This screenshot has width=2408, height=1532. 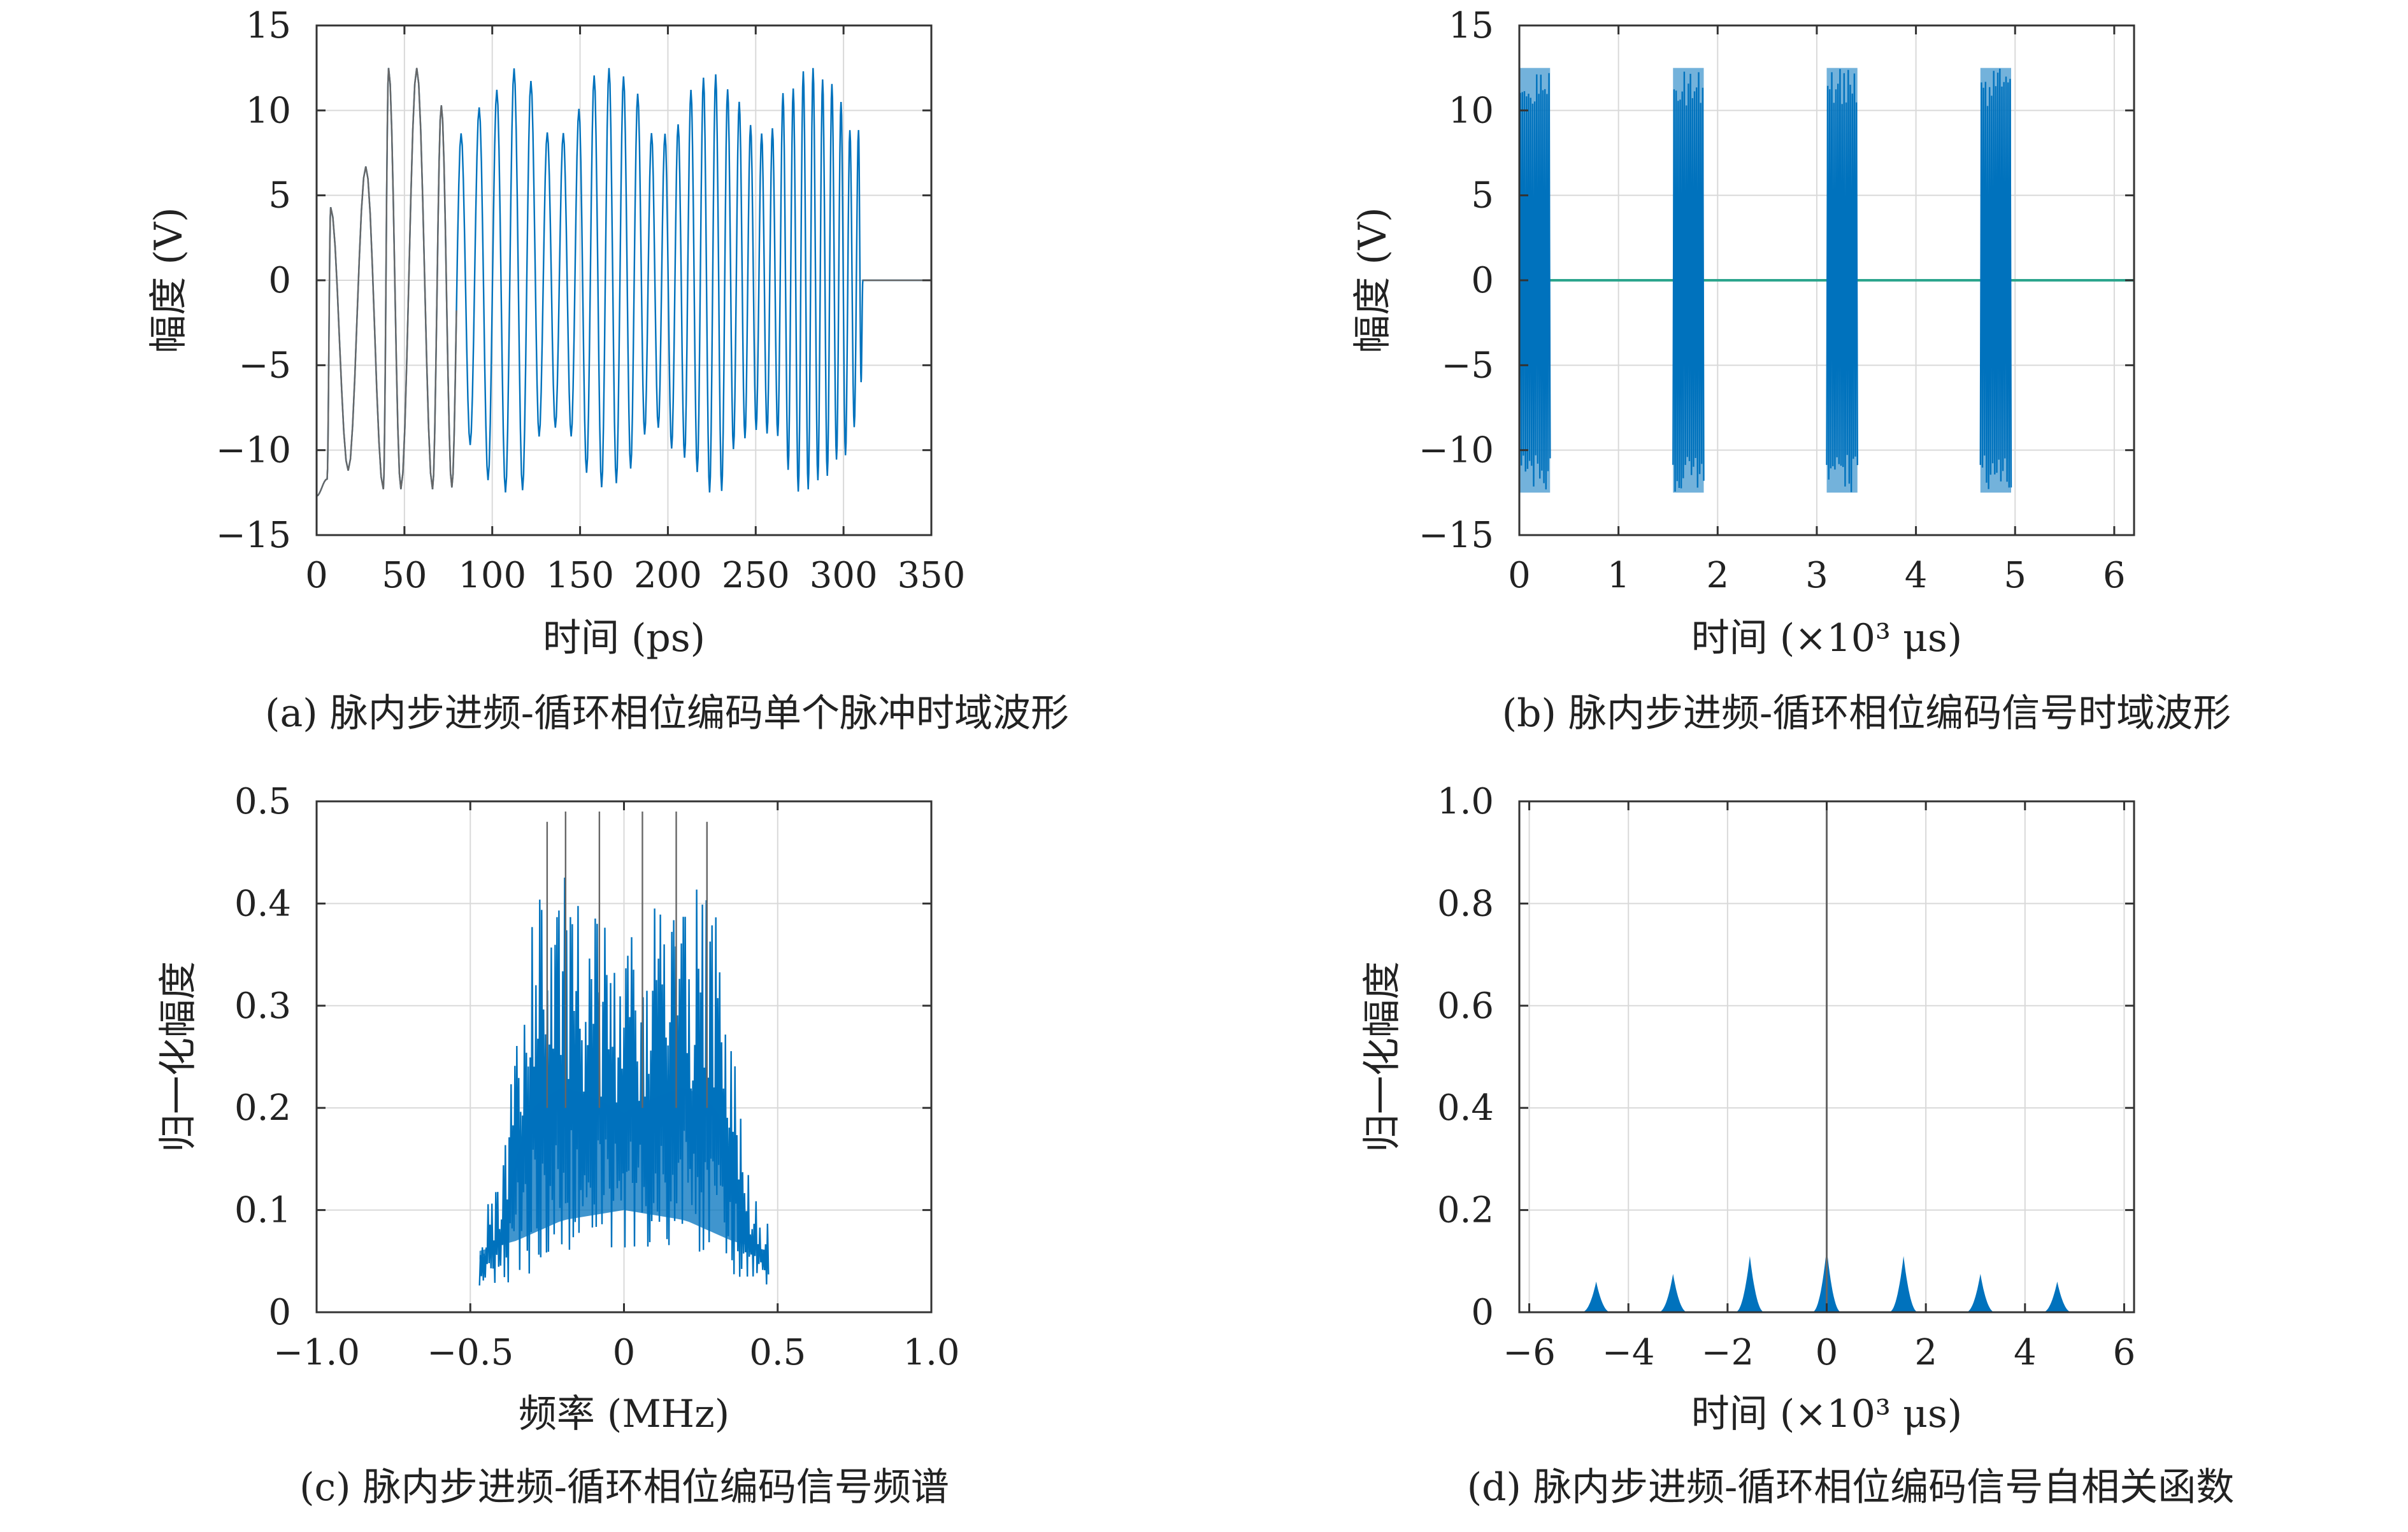 I want to click on x-tick-label: −4, so click(x=1628, y=1353).